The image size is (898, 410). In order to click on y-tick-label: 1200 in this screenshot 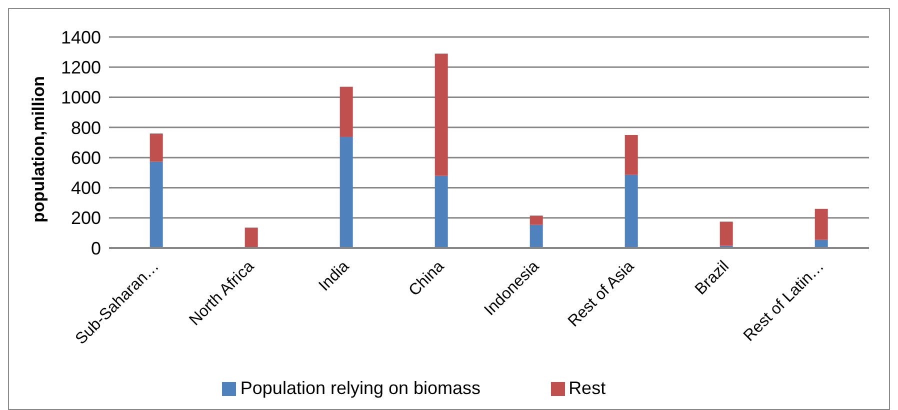, I will do `click(80, 68)`.